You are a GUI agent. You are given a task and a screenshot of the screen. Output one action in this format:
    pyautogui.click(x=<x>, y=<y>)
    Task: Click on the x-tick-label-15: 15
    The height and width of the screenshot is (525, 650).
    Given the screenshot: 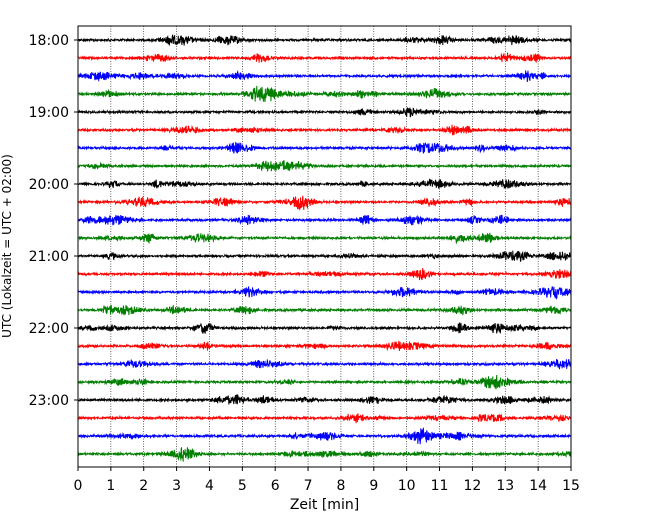 What is the action you would take?
    pyautogui.click(x=571, y=486)
    